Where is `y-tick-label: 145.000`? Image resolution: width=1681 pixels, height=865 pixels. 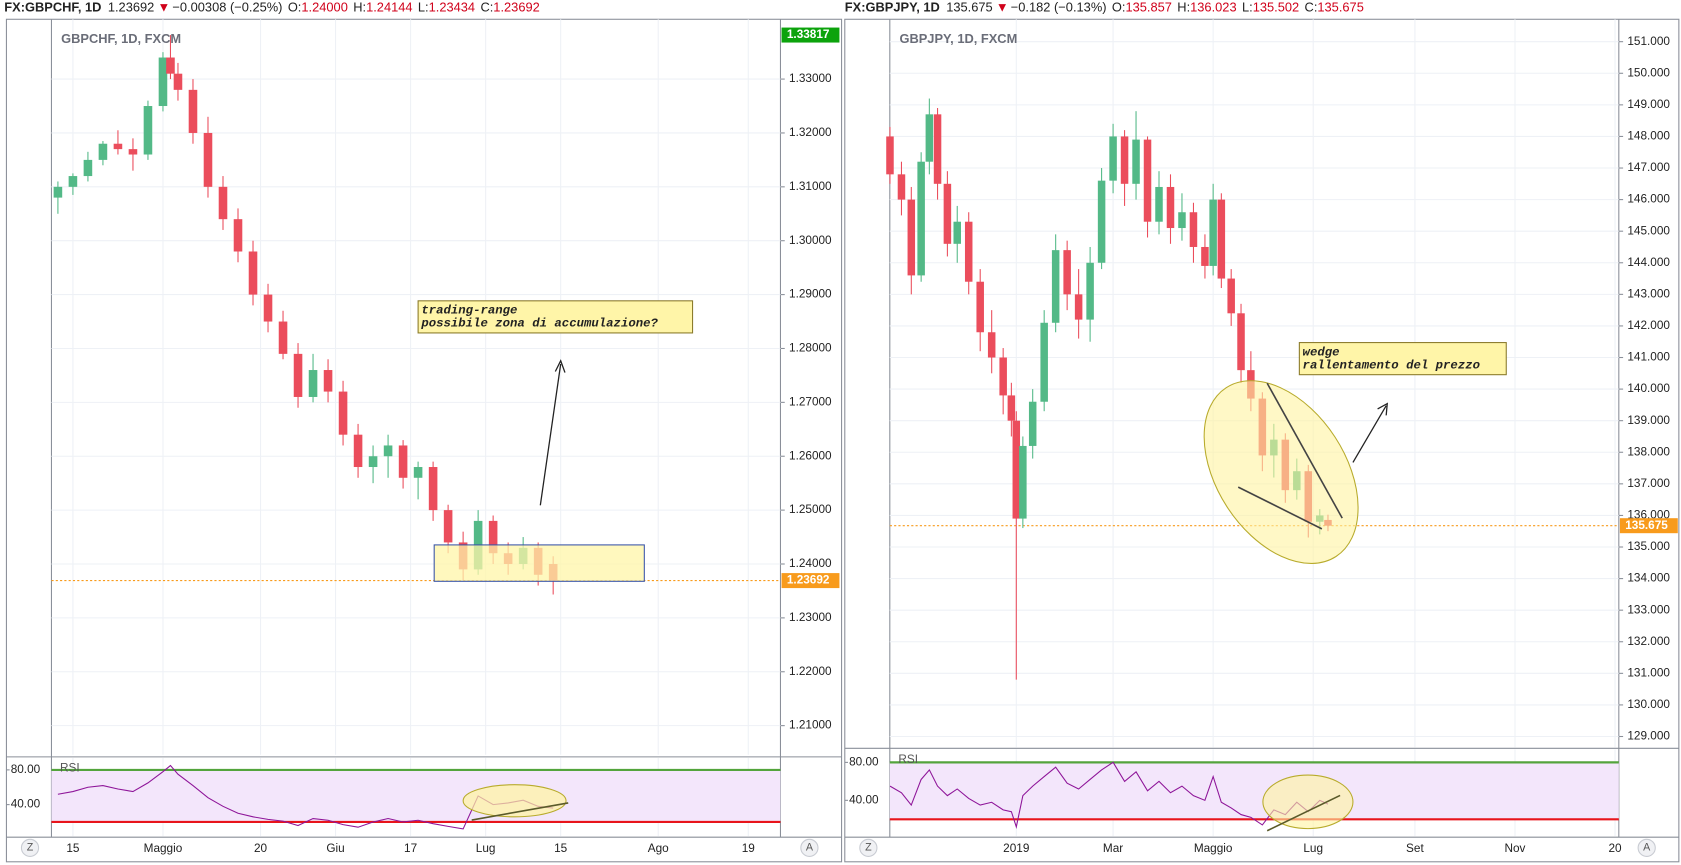 y-tick-label: 145.000 is located at coordinates (1648, 230).